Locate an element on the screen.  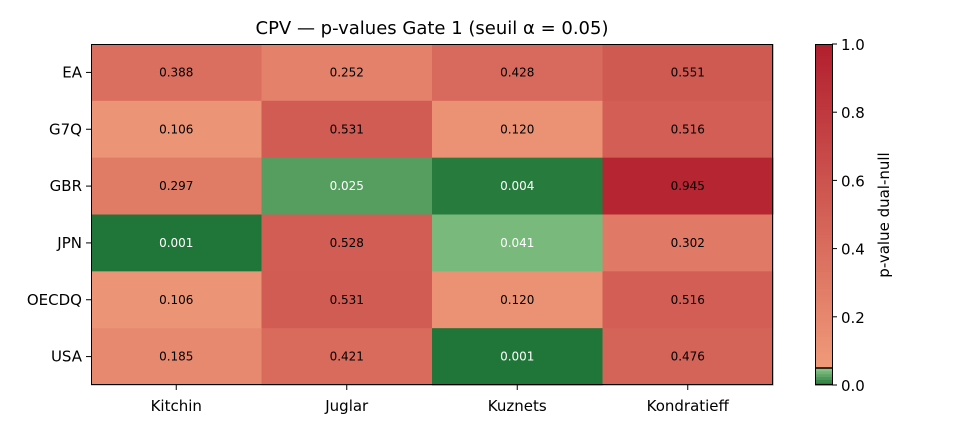
colorbar-frame is located at coordinates (824, 214).